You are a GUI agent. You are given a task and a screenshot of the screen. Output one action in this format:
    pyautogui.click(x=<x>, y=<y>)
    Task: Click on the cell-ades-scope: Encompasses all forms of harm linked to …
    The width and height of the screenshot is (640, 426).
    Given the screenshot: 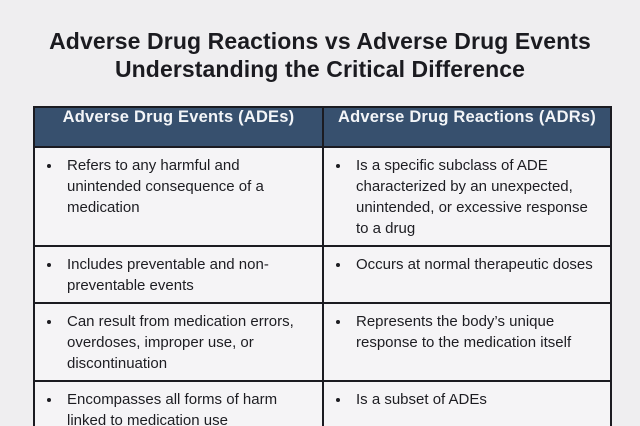 What is the action you would take?
    pyautogui.click(x=178, y=403)
    